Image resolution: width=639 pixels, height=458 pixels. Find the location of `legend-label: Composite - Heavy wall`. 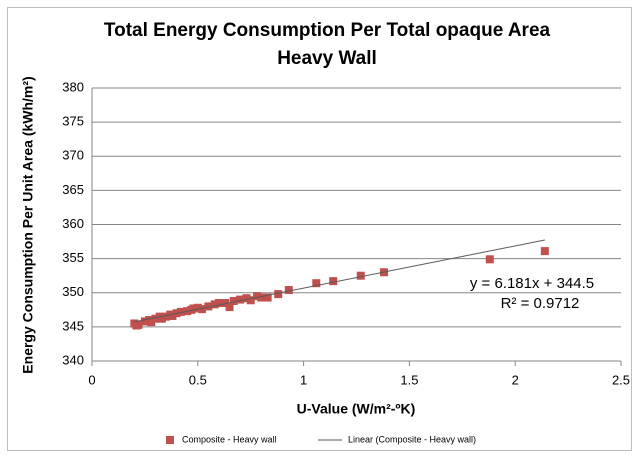

legend-label: Composite - Heavy wall is located at coordinates (229, 439).